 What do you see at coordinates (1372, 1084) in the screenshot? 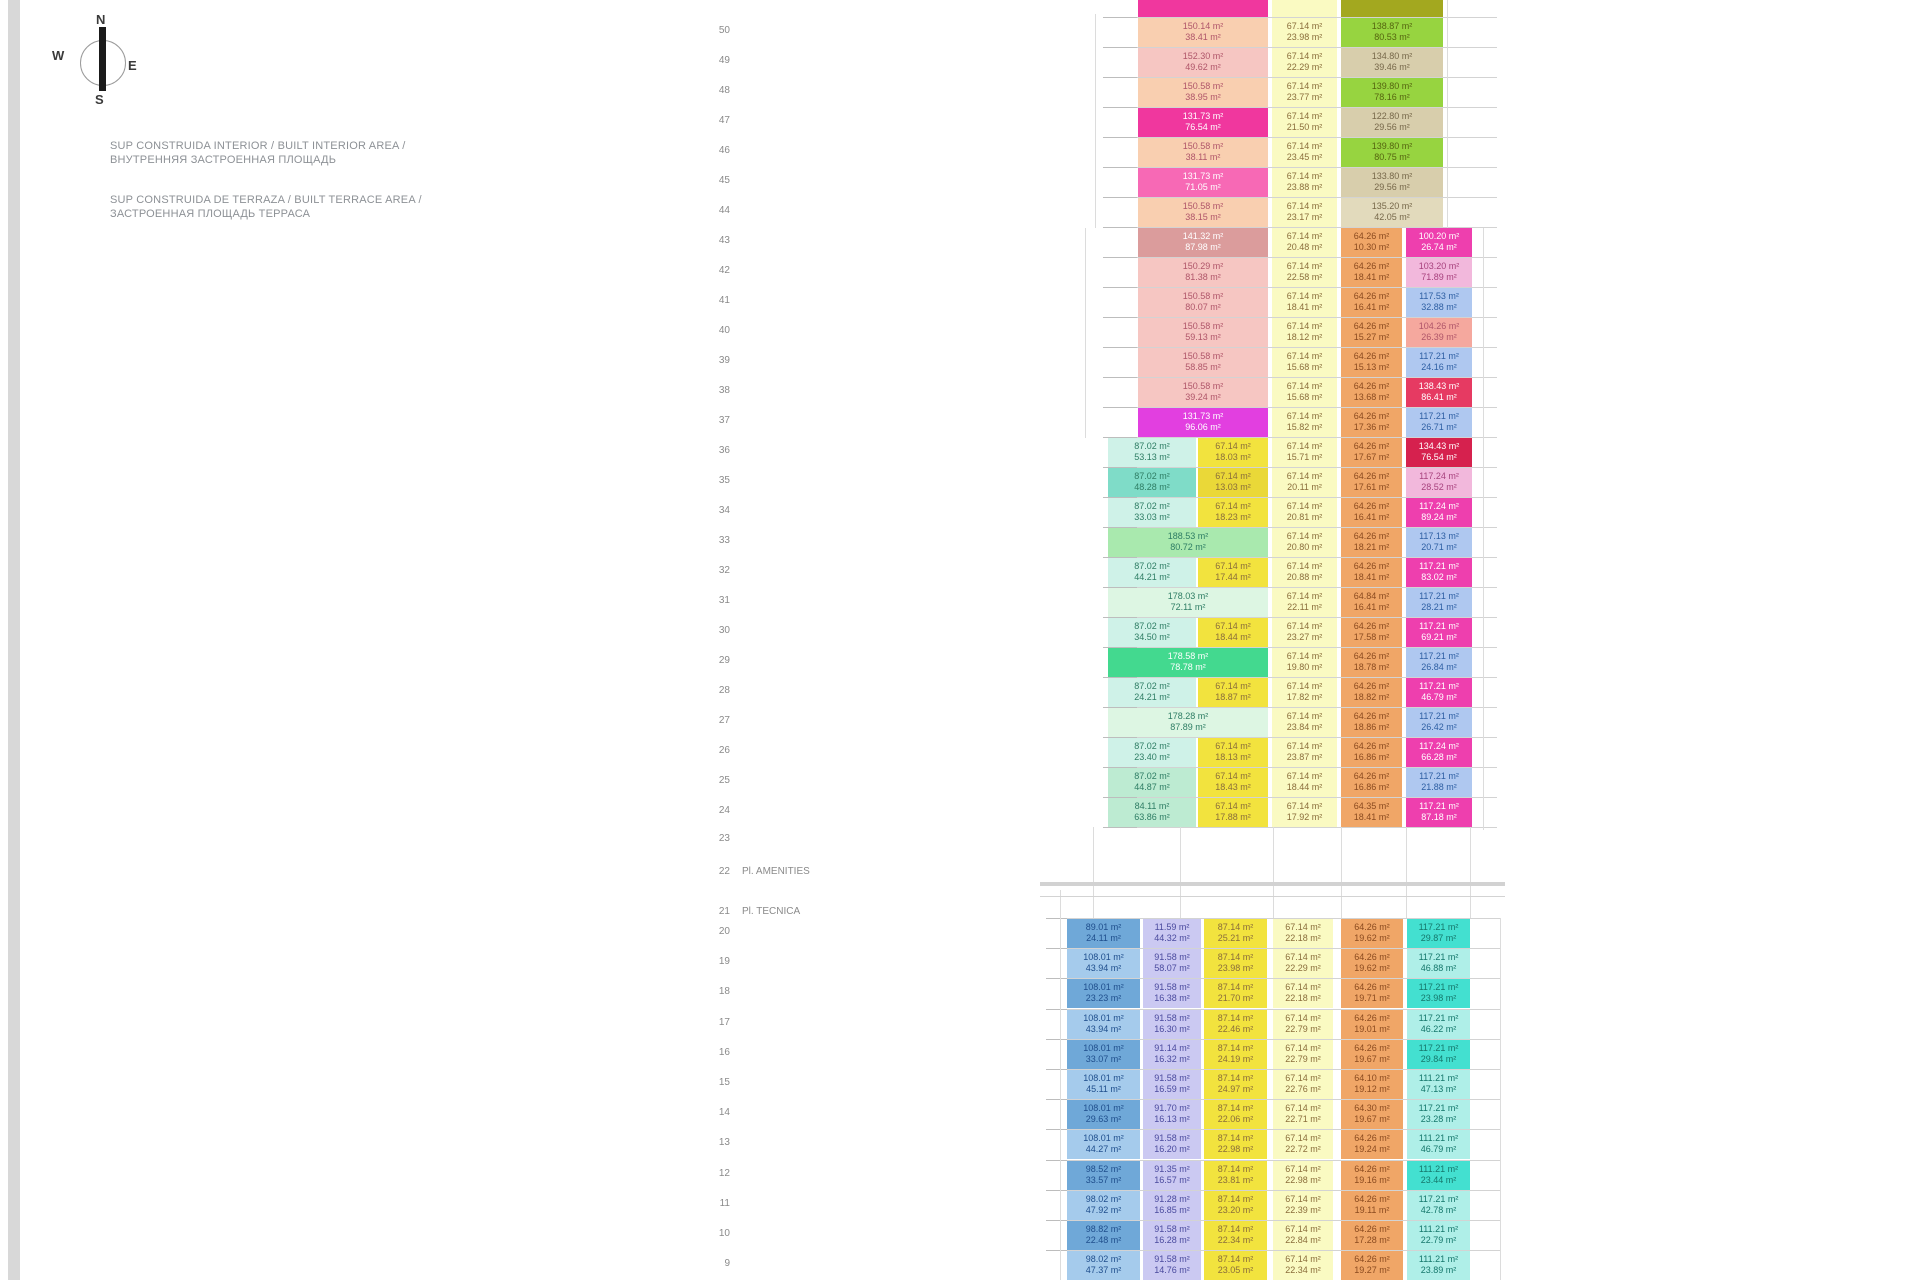
I see `unit-cell: 64.10 m² 19.12 m²` at bounding box center [1372, 1084].